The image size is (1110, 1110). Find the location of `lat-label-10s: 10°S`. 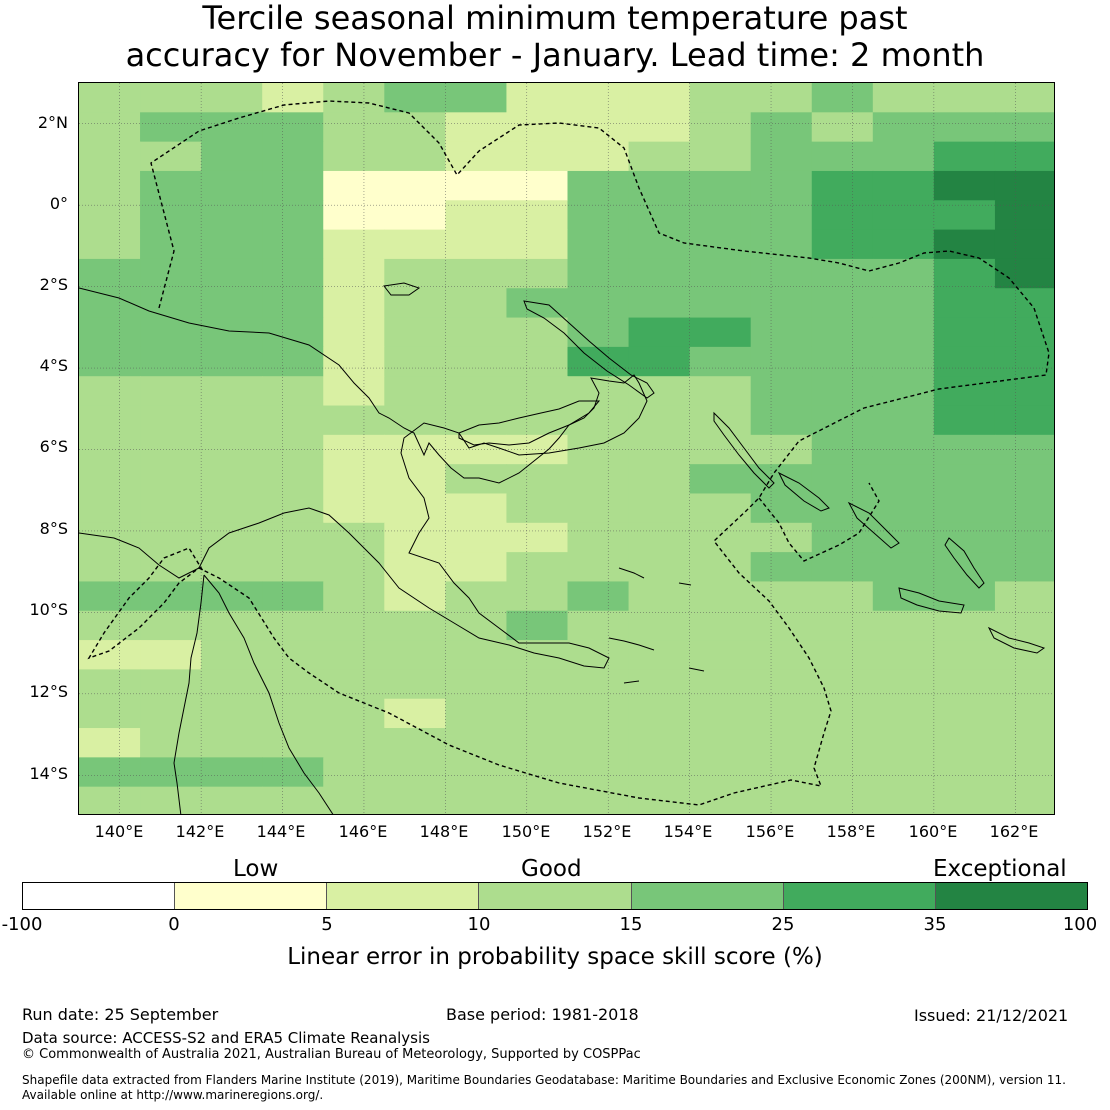

lat-label-10s: 10°S is located at coordinates (48, 609).